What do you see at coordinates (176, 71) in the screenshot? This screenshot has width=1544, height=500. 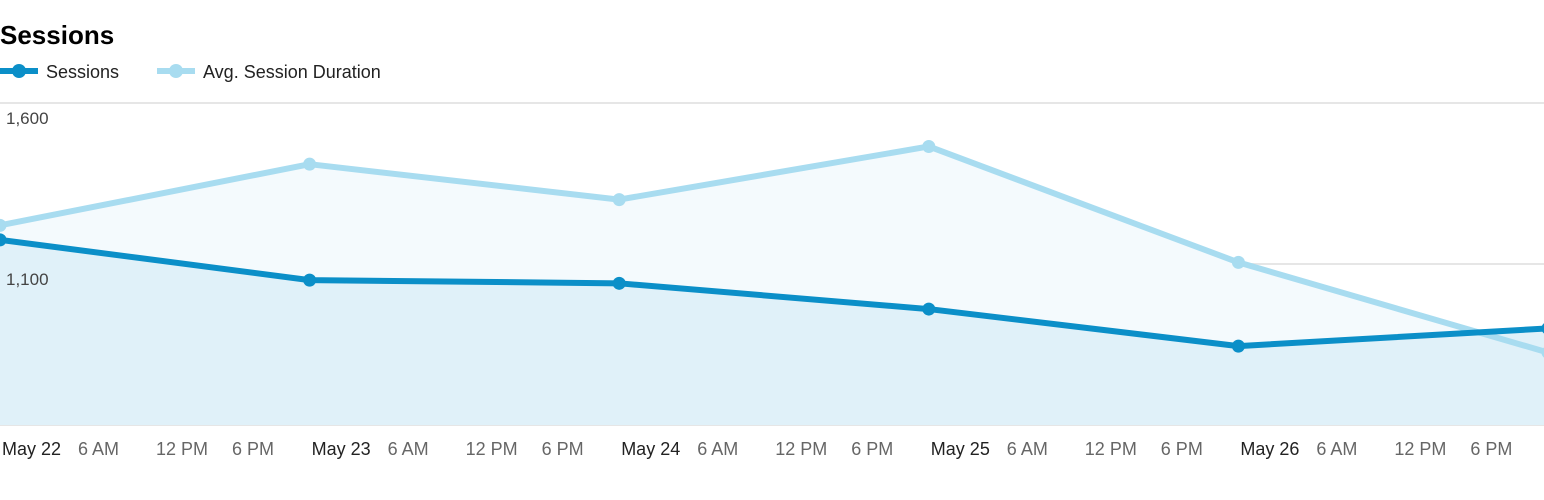 I see `legend-swatch-avg-session-duration` at bounding box center [176, 71].